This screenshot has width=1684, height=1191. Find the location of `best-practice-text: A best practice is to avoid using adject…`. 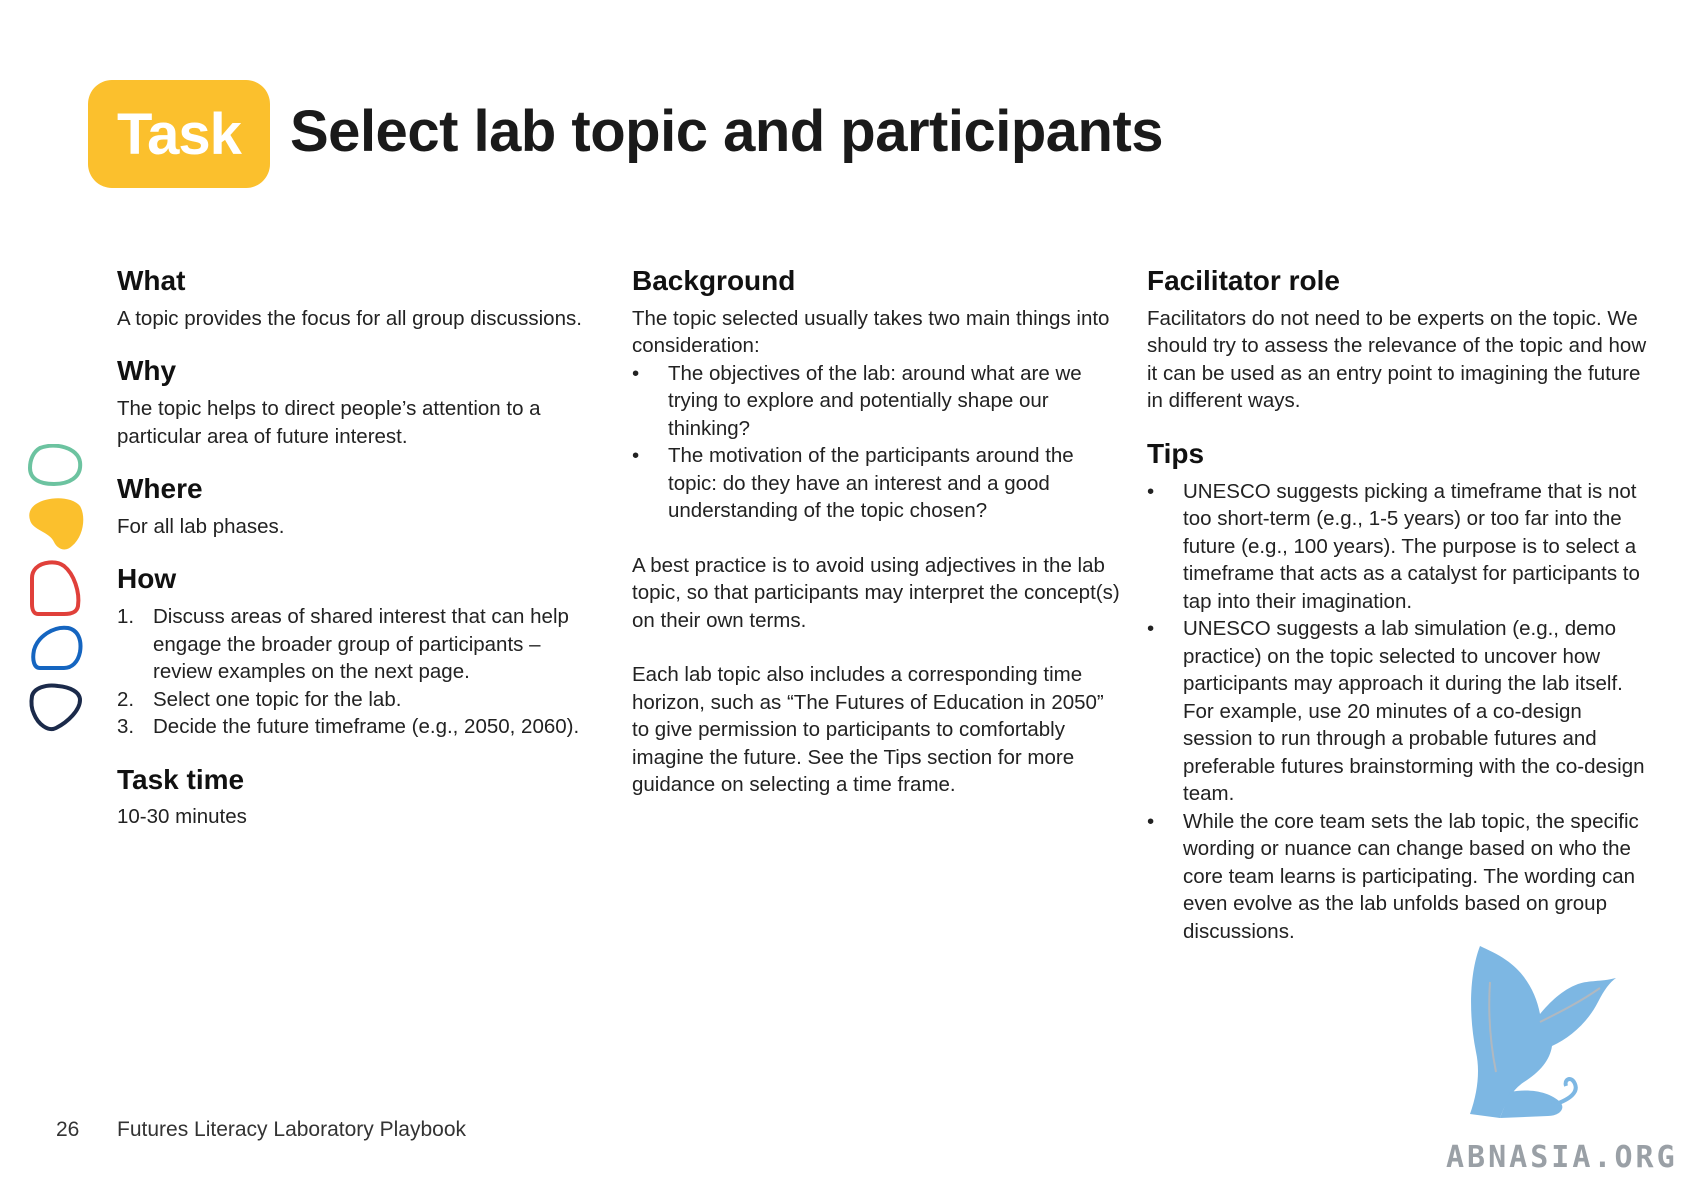

best-practice-text: A best practice is to avoid using adject… is located at coordinates (876, 592).